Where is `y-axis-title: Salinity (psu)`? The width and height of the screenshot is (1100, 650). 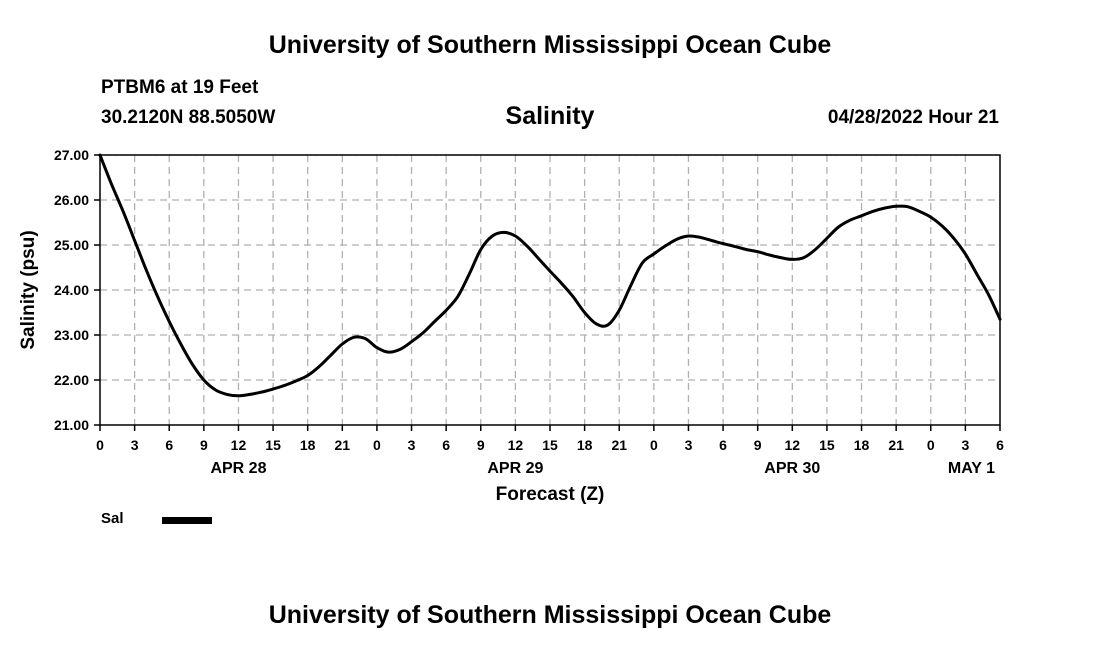
y-axis-title: Salinity (psu) is located at coordinates (28, 289).